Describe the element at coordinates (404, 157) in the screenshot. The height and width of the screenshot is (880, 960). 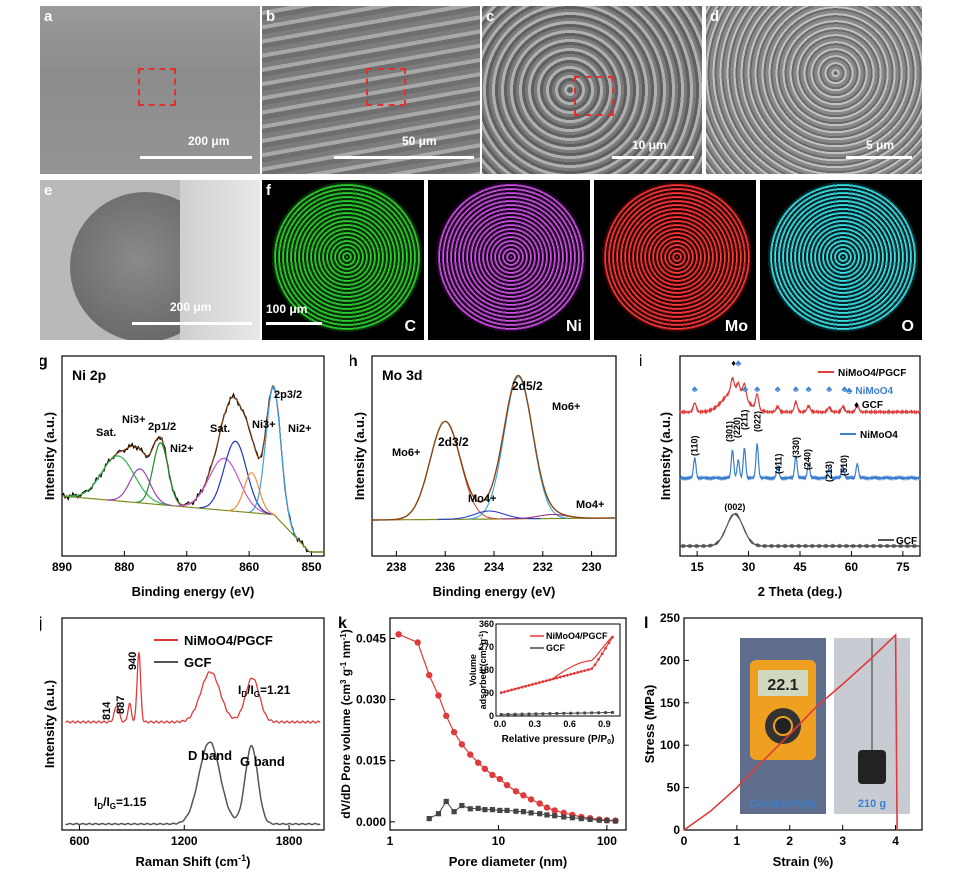
I see `scale-bar-b` at that location.